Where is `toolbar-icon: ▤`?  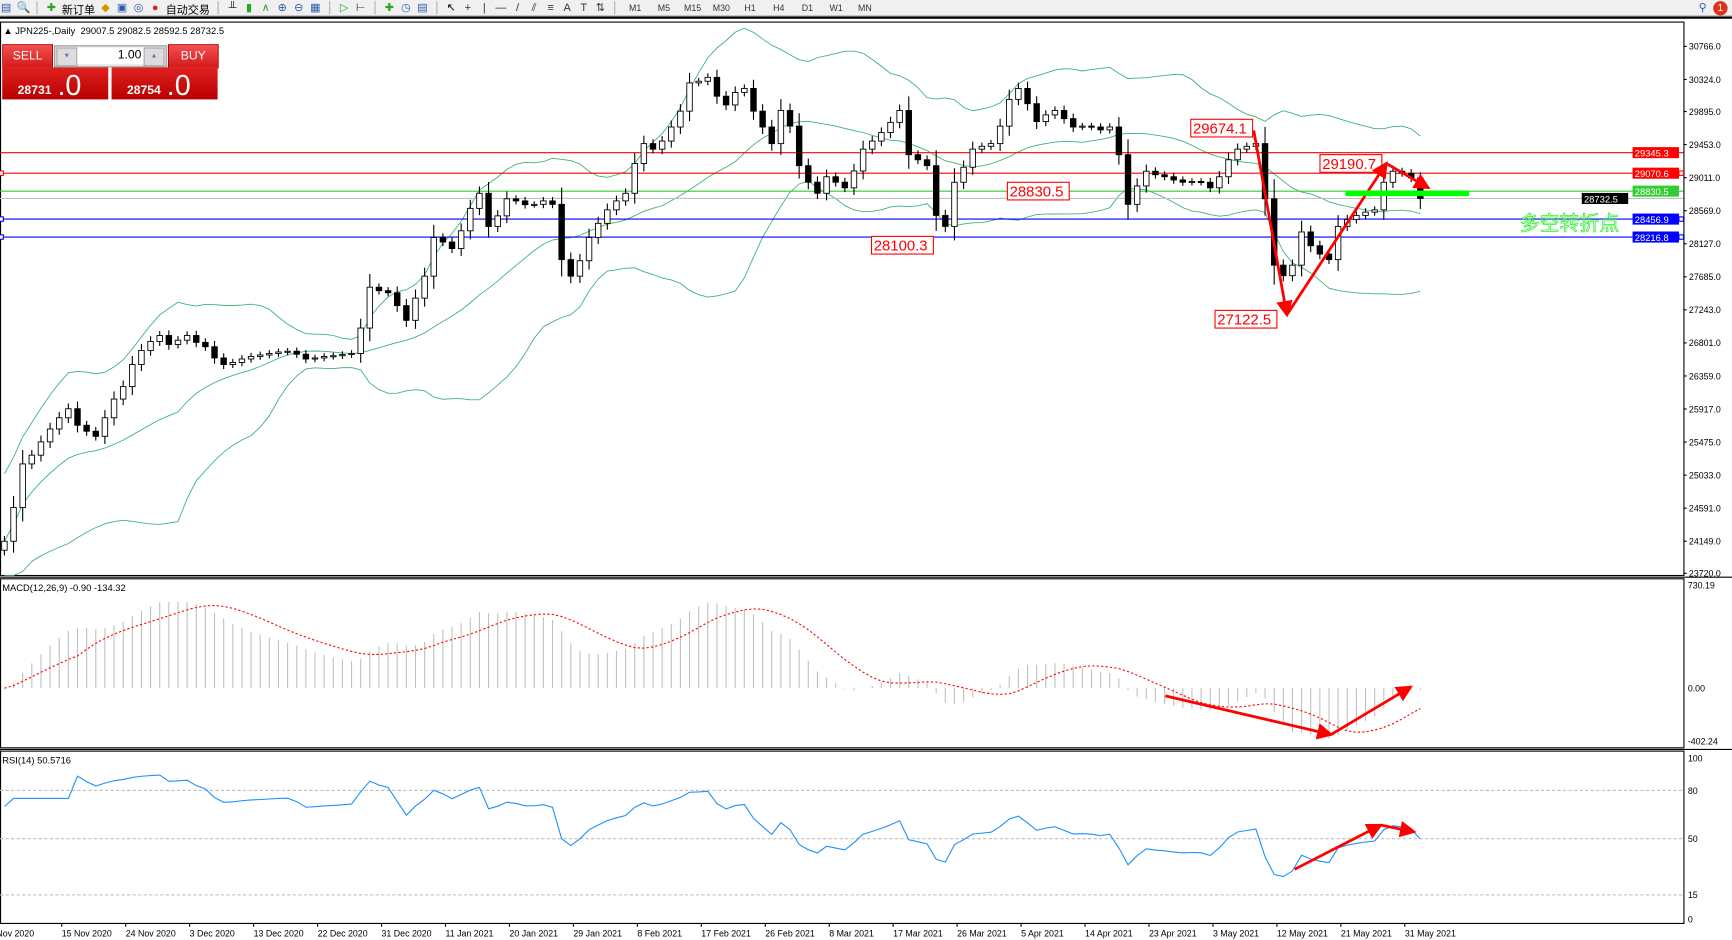 toolbar-icon: ▤ is located at coordinates (6, 7).